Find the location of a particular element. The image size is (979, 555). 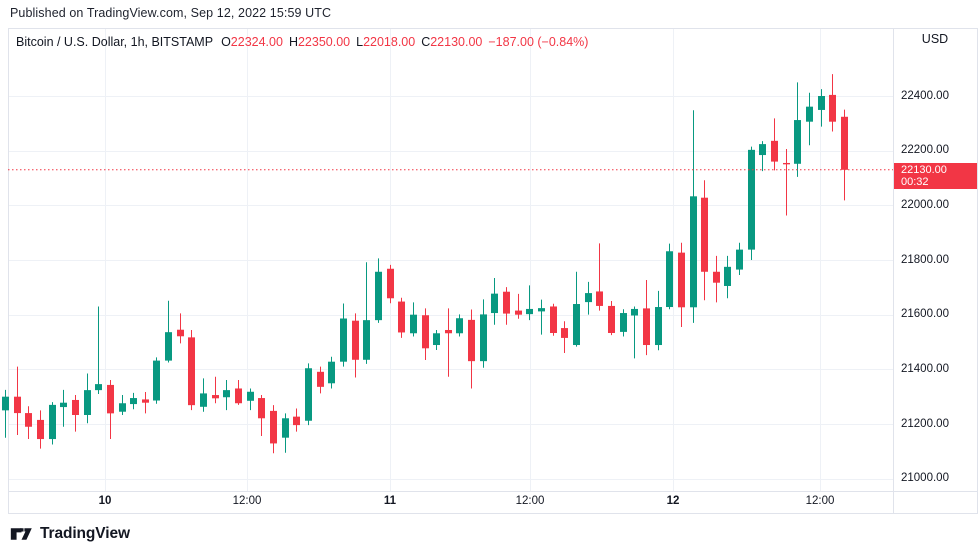

price-tick-label: 22200.00 is located at coordinates (925, 150).